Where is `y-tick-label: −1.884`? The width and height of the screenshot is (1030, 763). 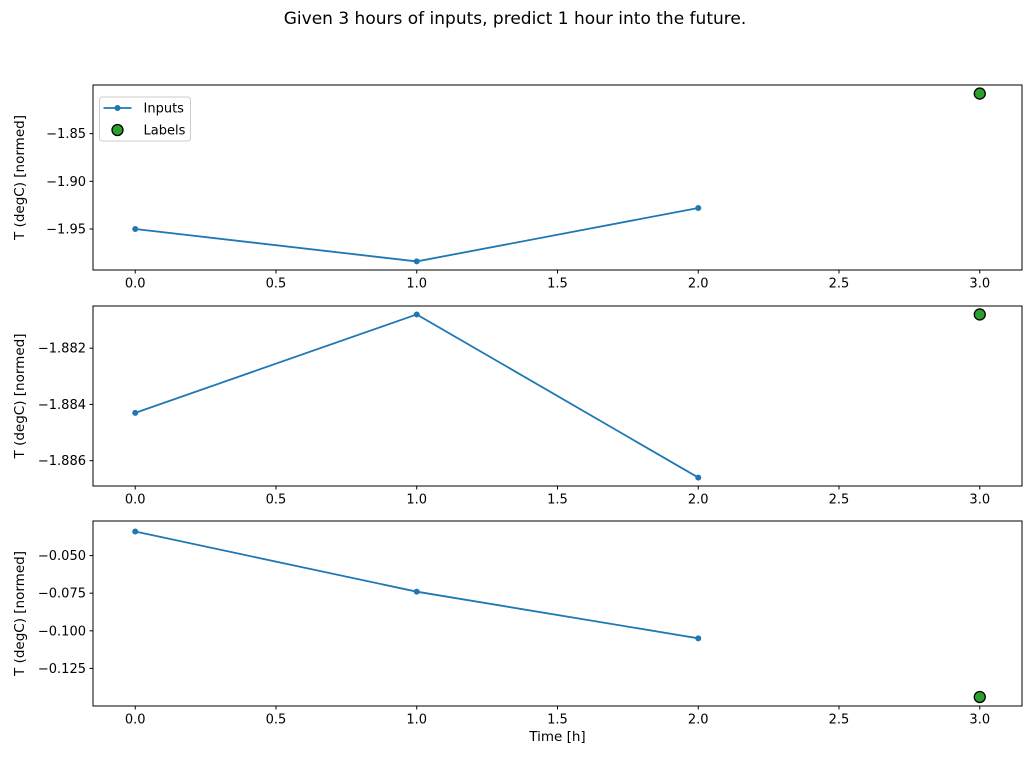
y-tick-label: −1.884 is located at coordinates (62, 405).